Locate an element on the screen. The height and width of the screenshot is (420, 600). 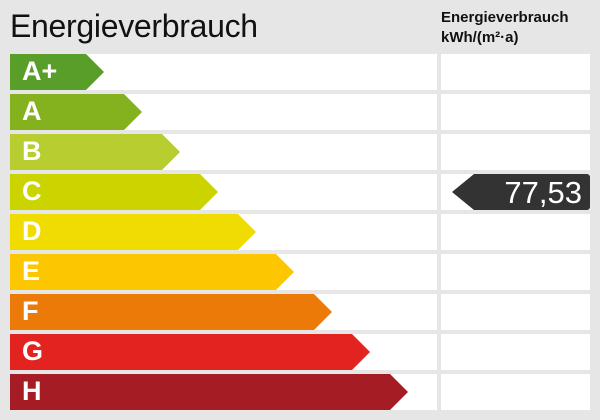
class-label: A is located at coordinates (32, 111).